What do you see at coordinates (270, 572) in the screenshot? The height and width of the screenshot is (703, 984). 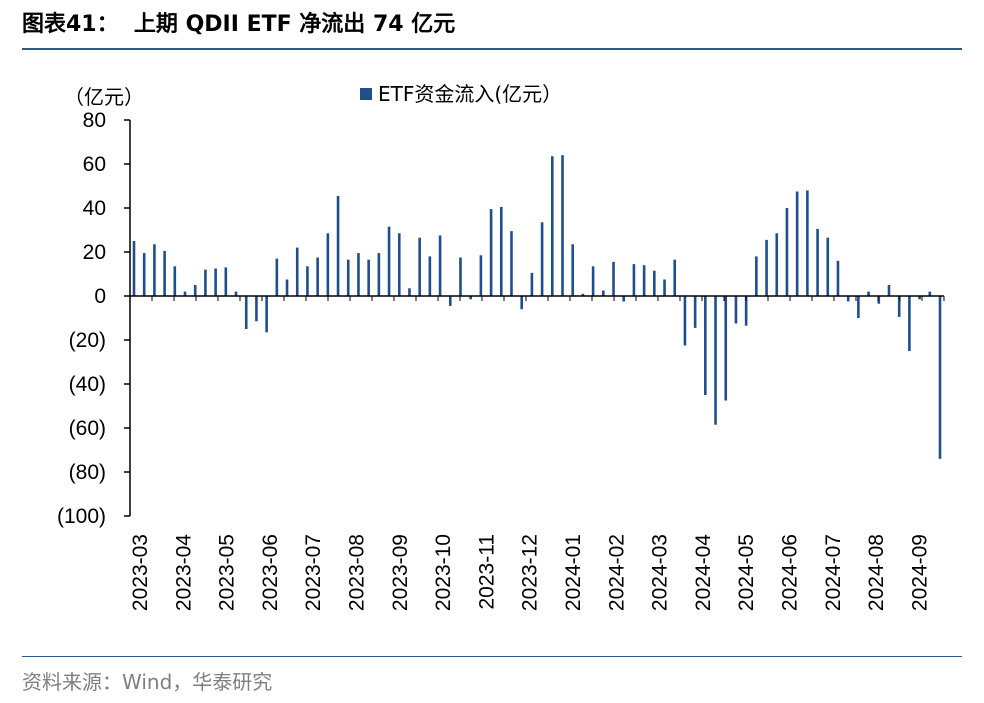 I see `x-tick-label: 2023-06` at bounding box center [270, 572].